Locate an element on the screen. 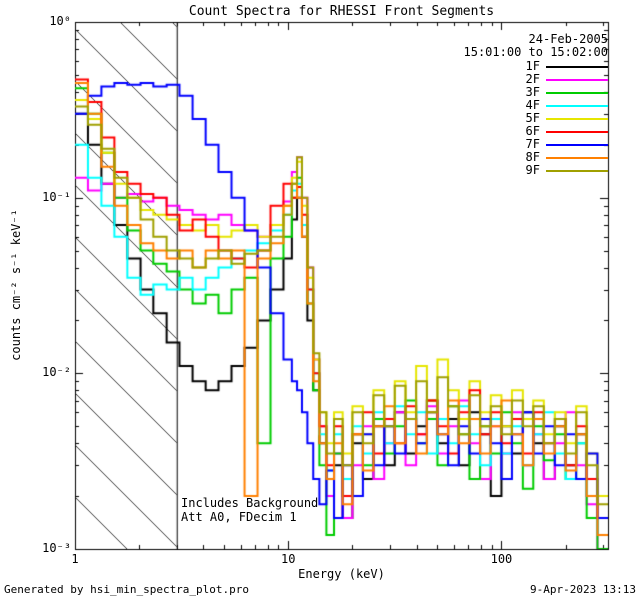 This screenshot has height=600, width=640. y-tick-label: 10⁰ is located at coordinates (60, 21).